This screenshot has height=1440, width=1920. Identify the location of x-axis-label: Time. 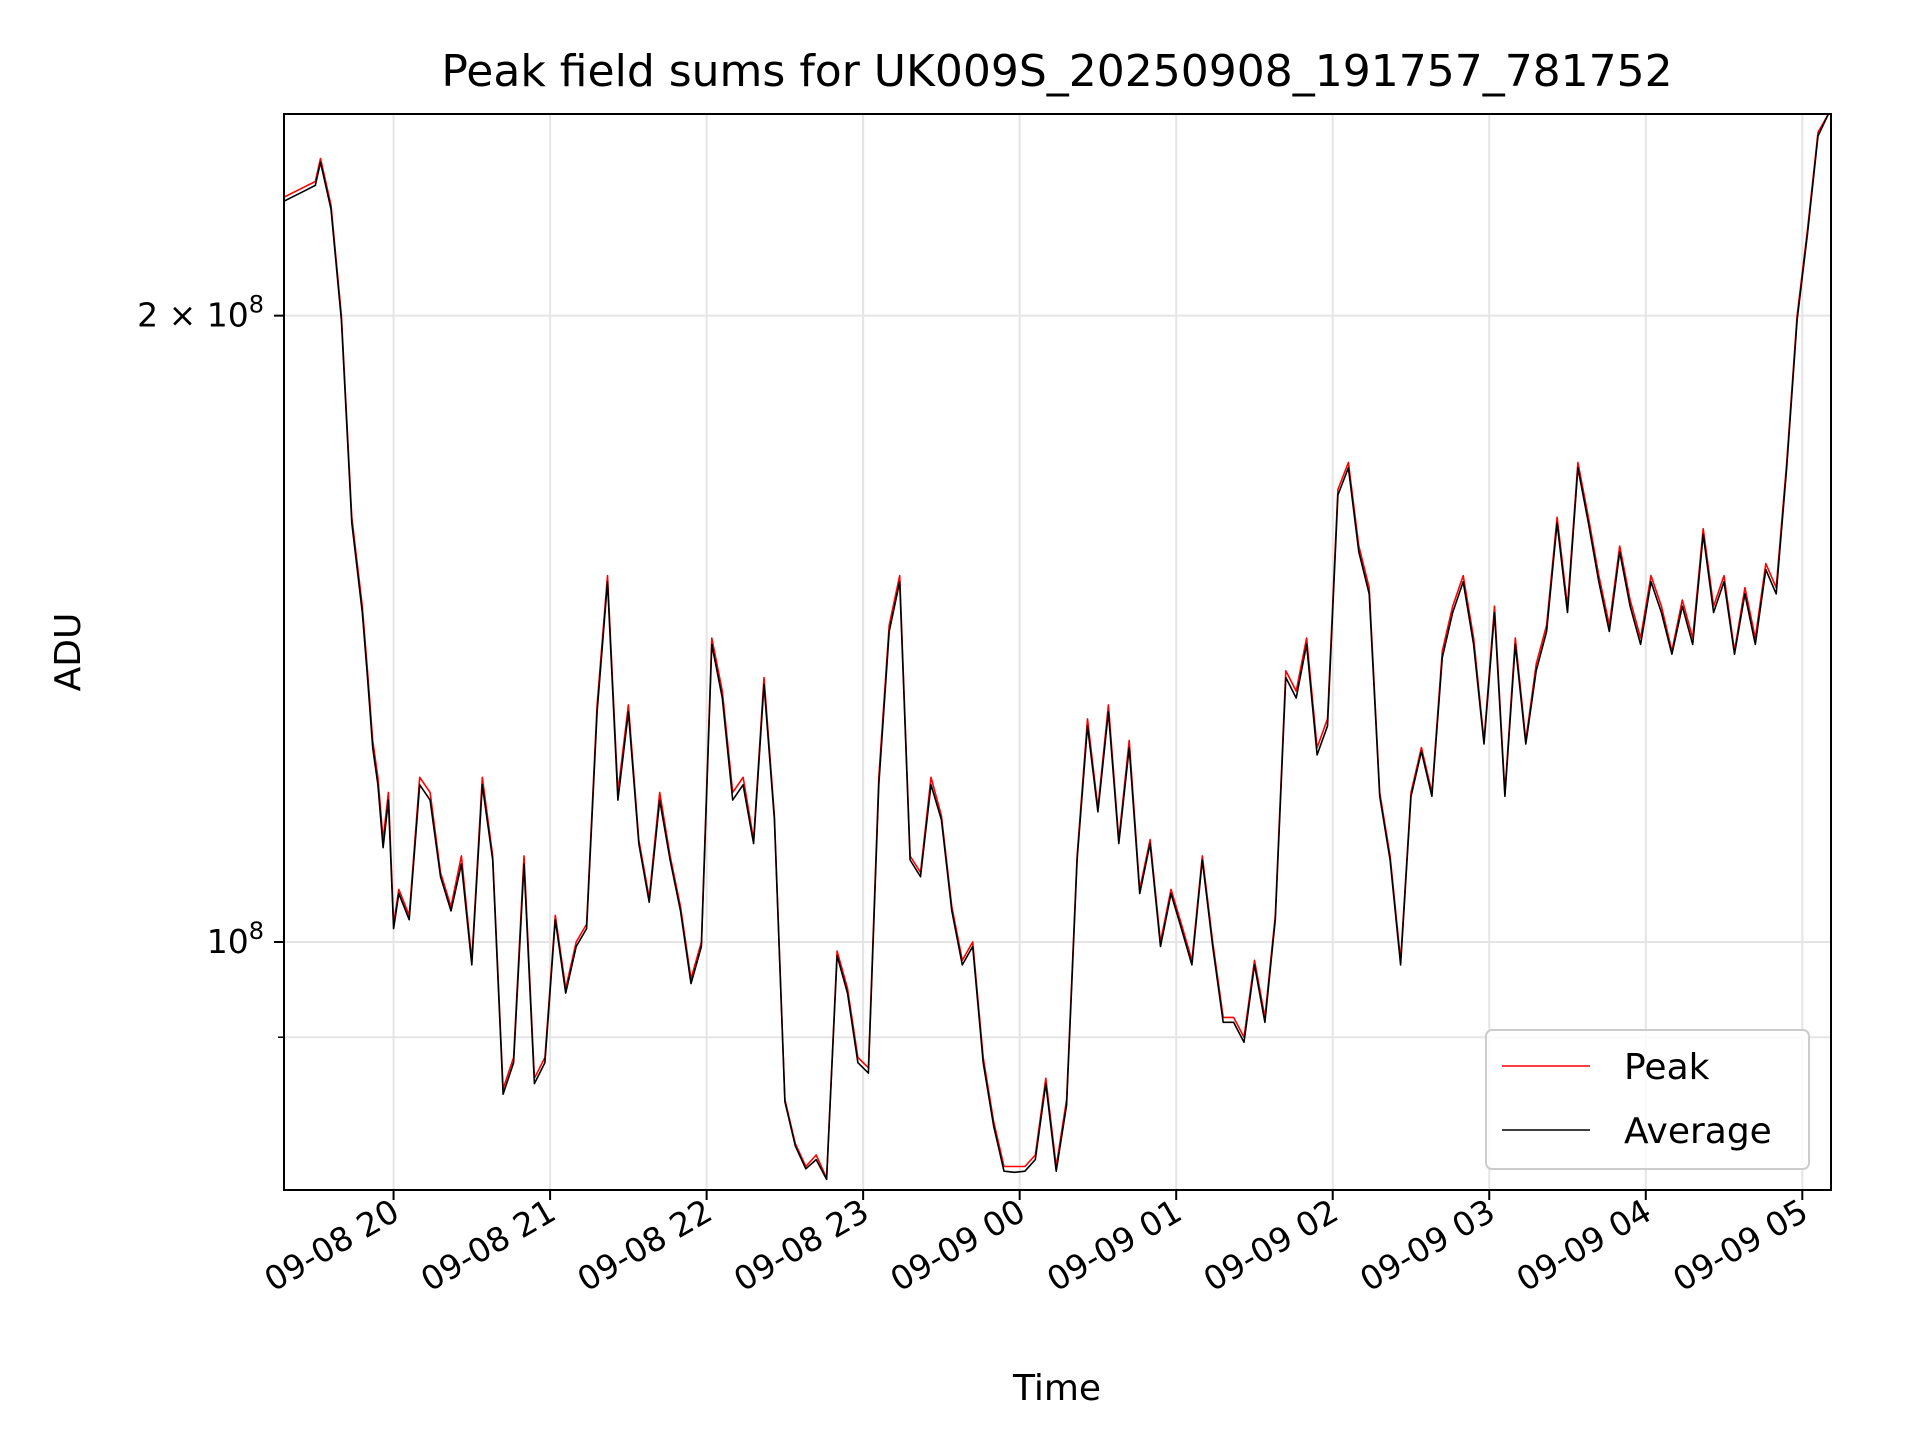
(1056, 1388).